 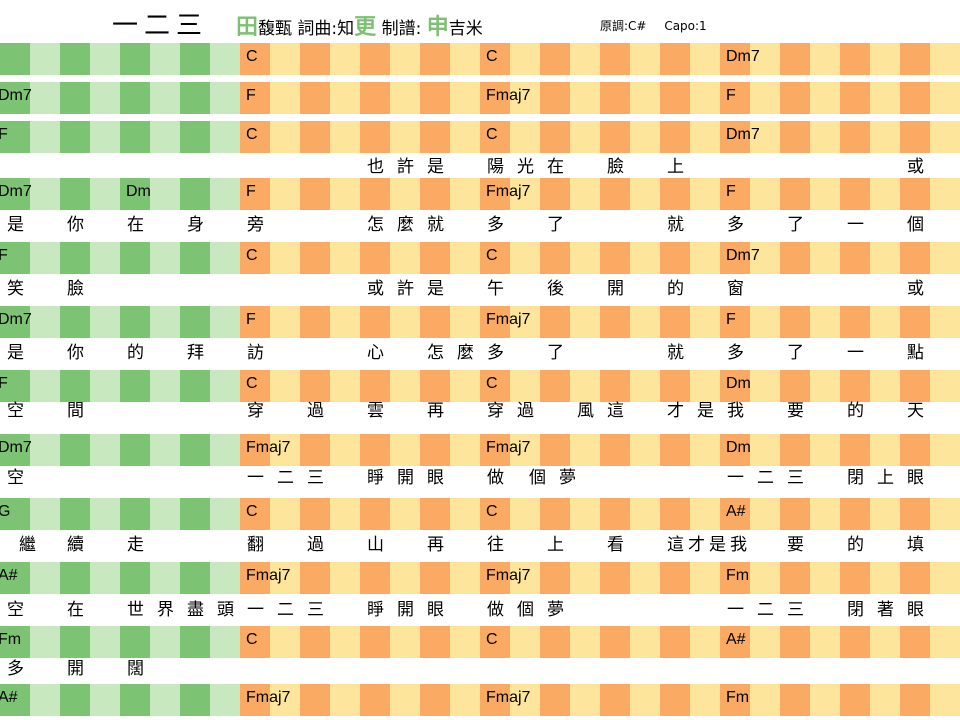 I want to click on lyric-char: 或, so click(x=915, y=289).